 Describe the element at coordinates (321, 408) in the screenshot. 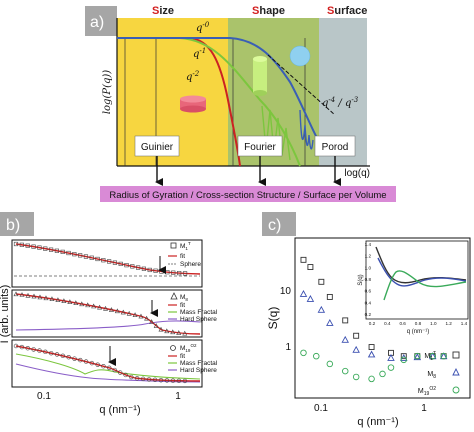

I see `panel-c-xtick-01: 0.1` at that location.